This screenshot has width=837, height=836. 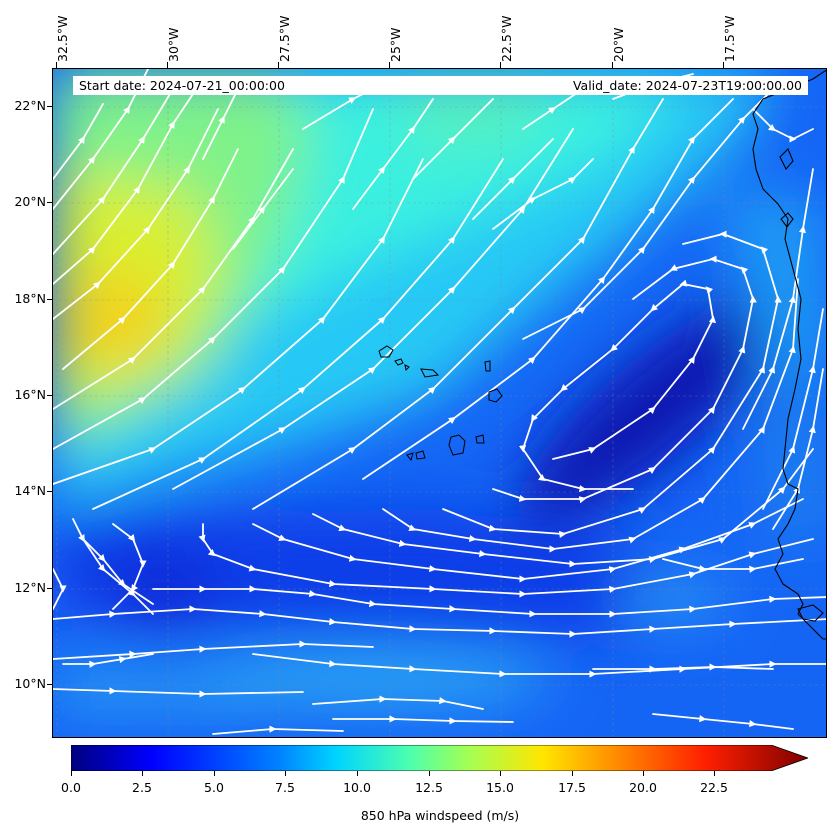 What do you see at coordinates (618, 44) in the screenshot?
I see `lon-label-20w: 20°W` at bounding box center [618, 44].